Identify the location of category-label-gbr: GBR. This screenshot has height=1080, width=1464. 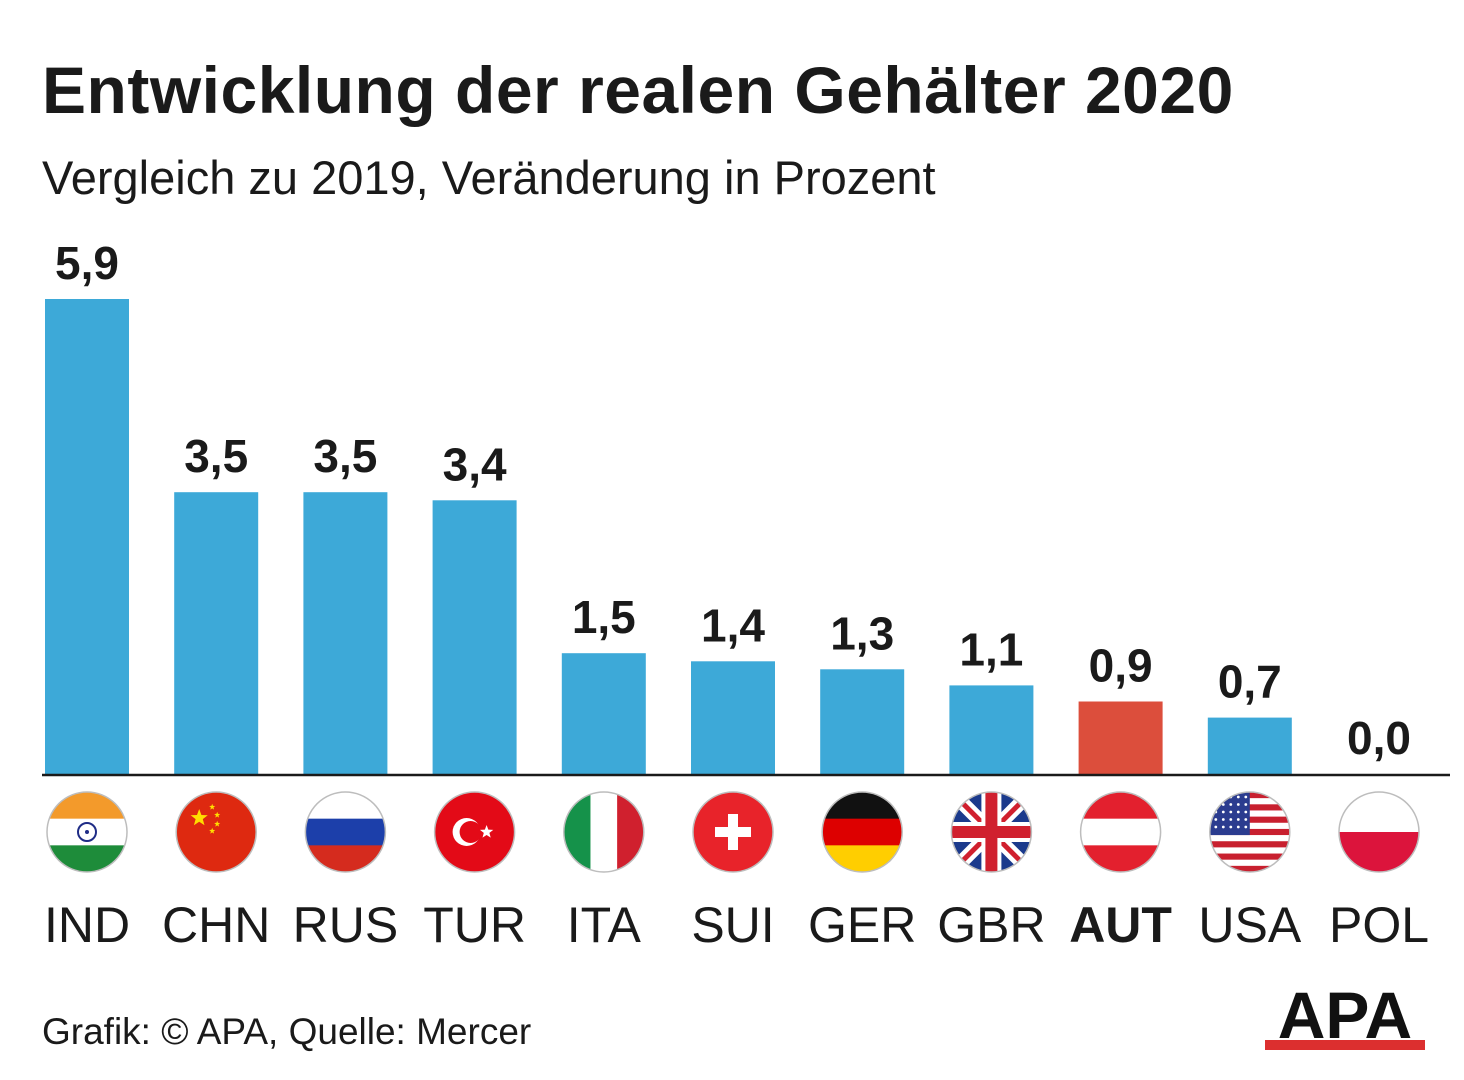
(991, 925).